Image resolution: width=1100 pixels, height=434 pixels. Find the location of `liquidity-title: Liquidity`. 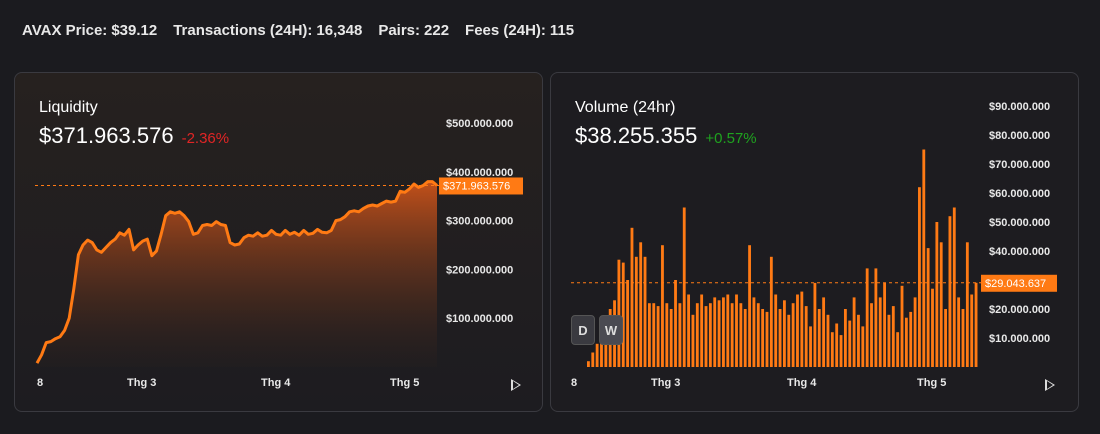

liquidity-title: Liquidity is located at coordinates (68, 107).